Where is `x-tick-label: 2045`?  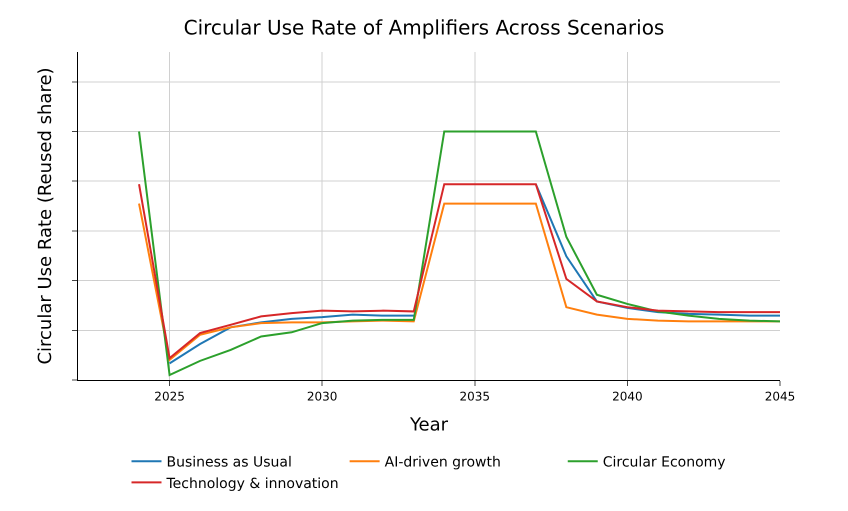
x-tick-label: 2045 is located at coordinates (780, 396).